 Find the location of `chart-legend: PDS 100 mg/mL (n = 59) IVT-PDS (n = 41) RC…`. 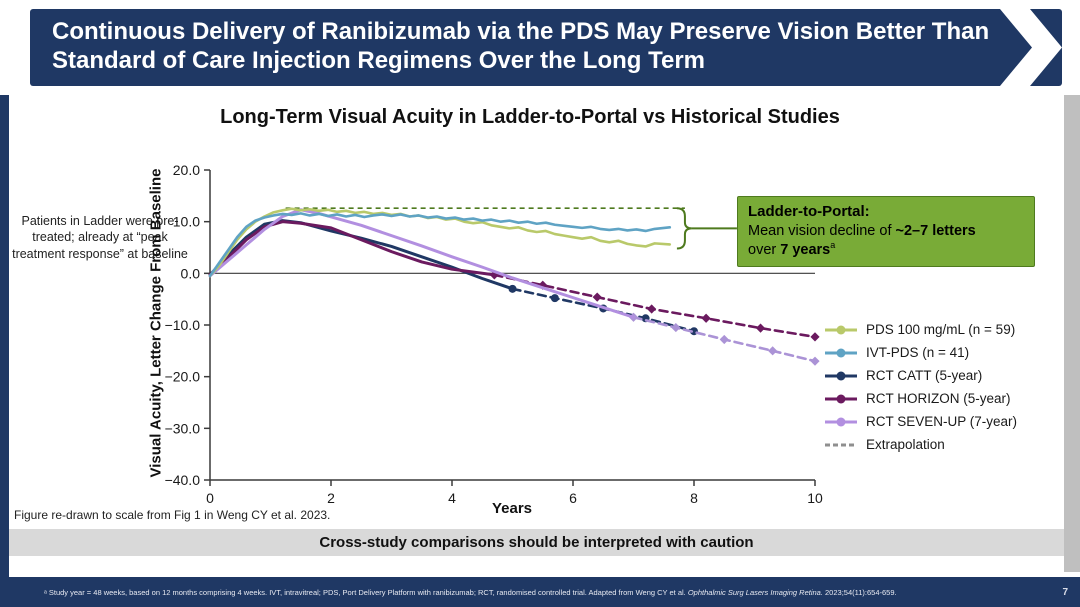

chart-legend: PDS 100 mg/mL (n = 59) IVT-PDS (n = 41) RC… is located at coordinates (943, 387).